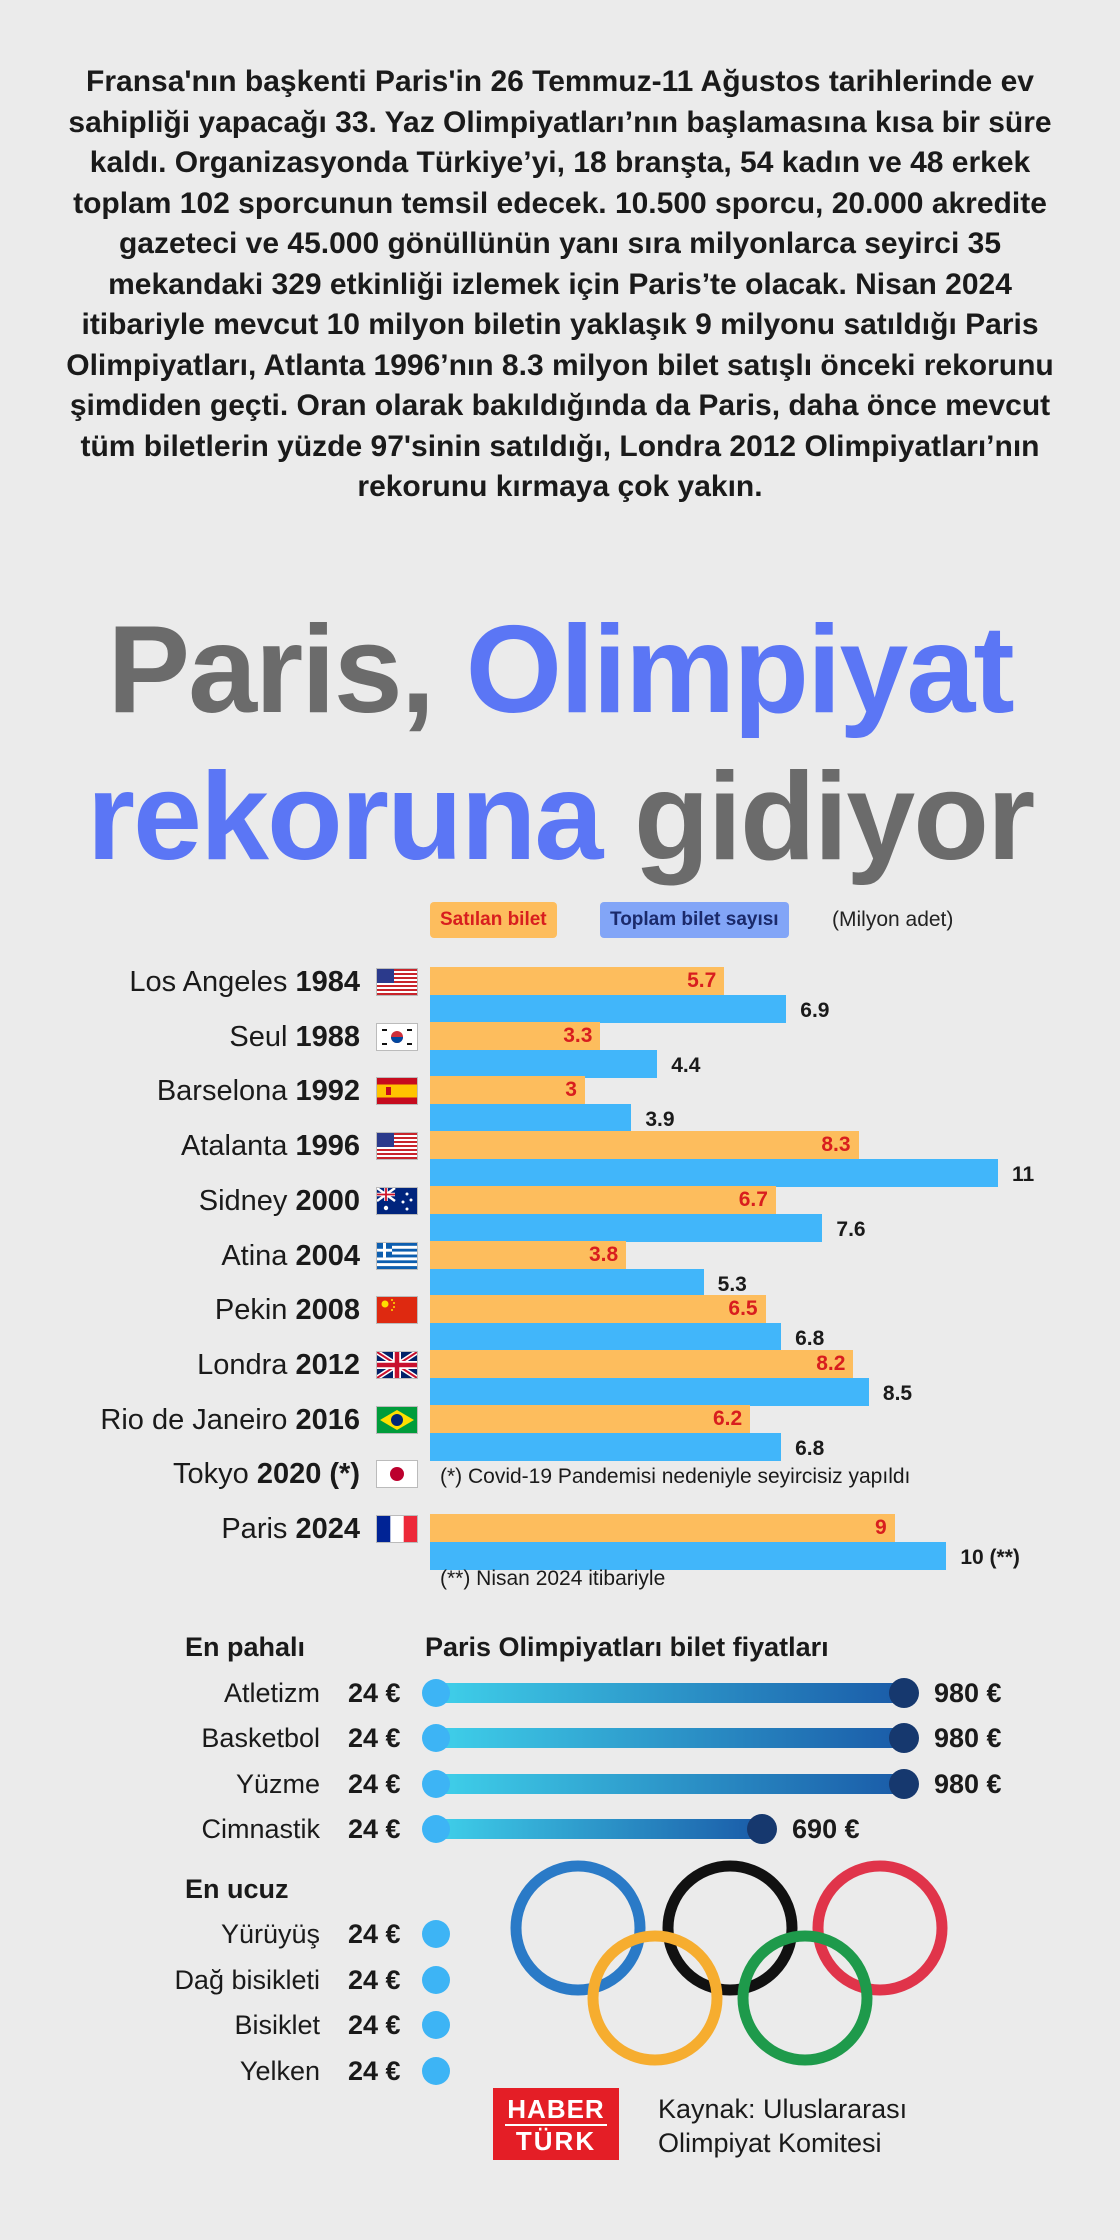  Describe the element at coordinates (627, 1647) in the screenshot. I see `price-chart-title: Paris Olimpiyatları bilet fiyatları` at that location.